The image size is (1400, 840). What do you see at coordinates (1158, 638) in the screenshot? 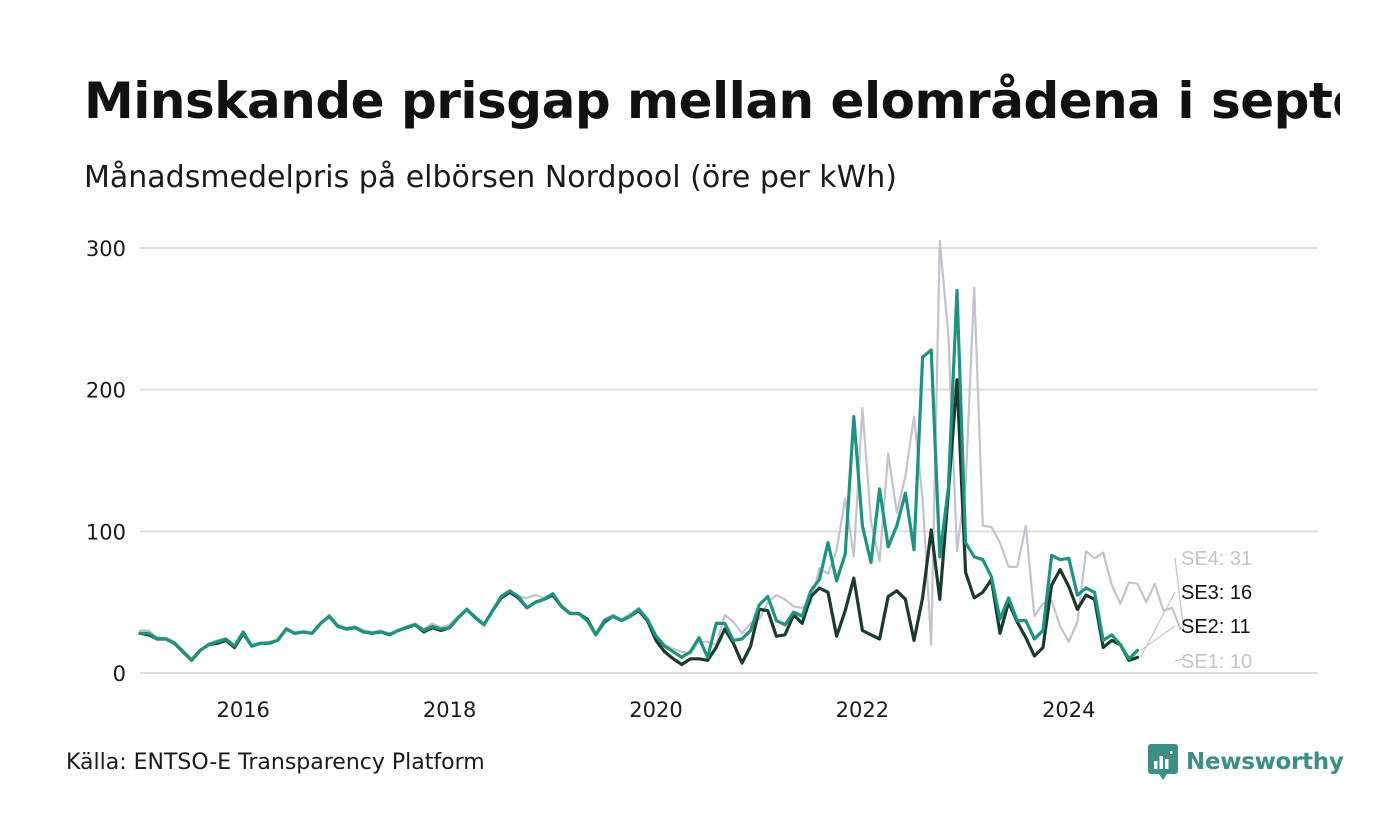
I see `leader-line-se2` at bounding box center [1158, 638].